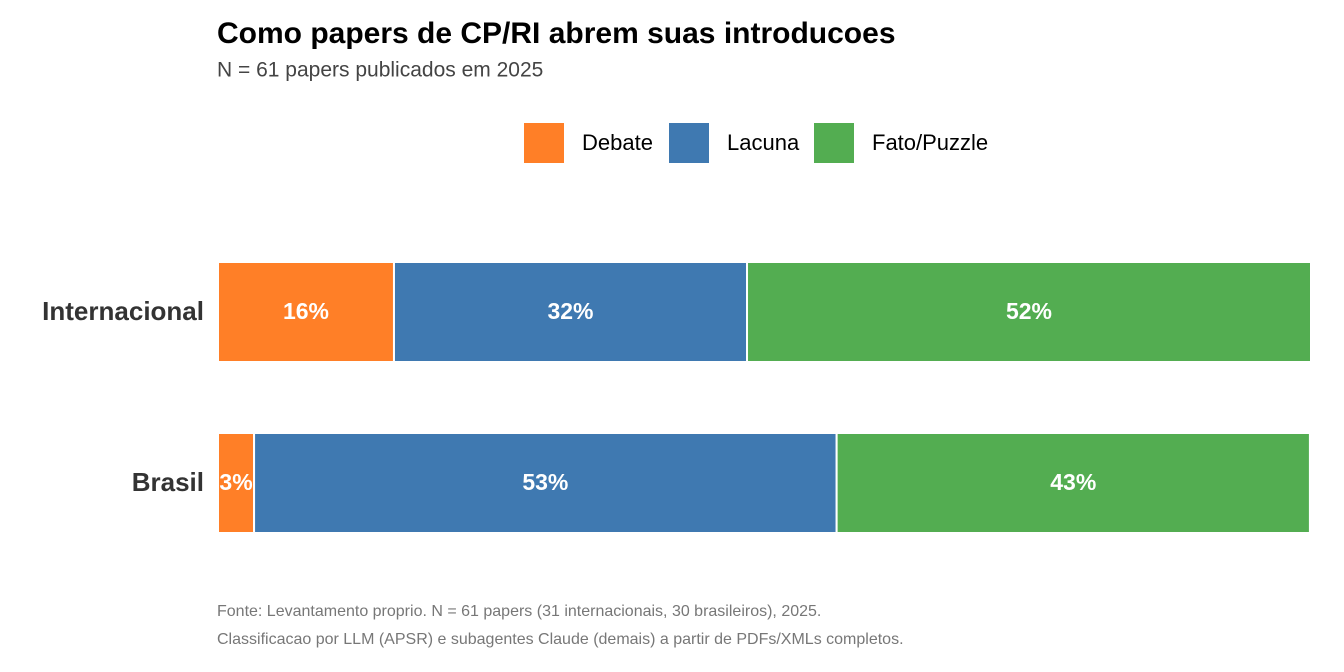 The image size is (1344, 672). What do you see at coordinates (930, 142) in the screenshot?
I see `legend-label: Fato/Puzzle` at bounding box center [930, 142].